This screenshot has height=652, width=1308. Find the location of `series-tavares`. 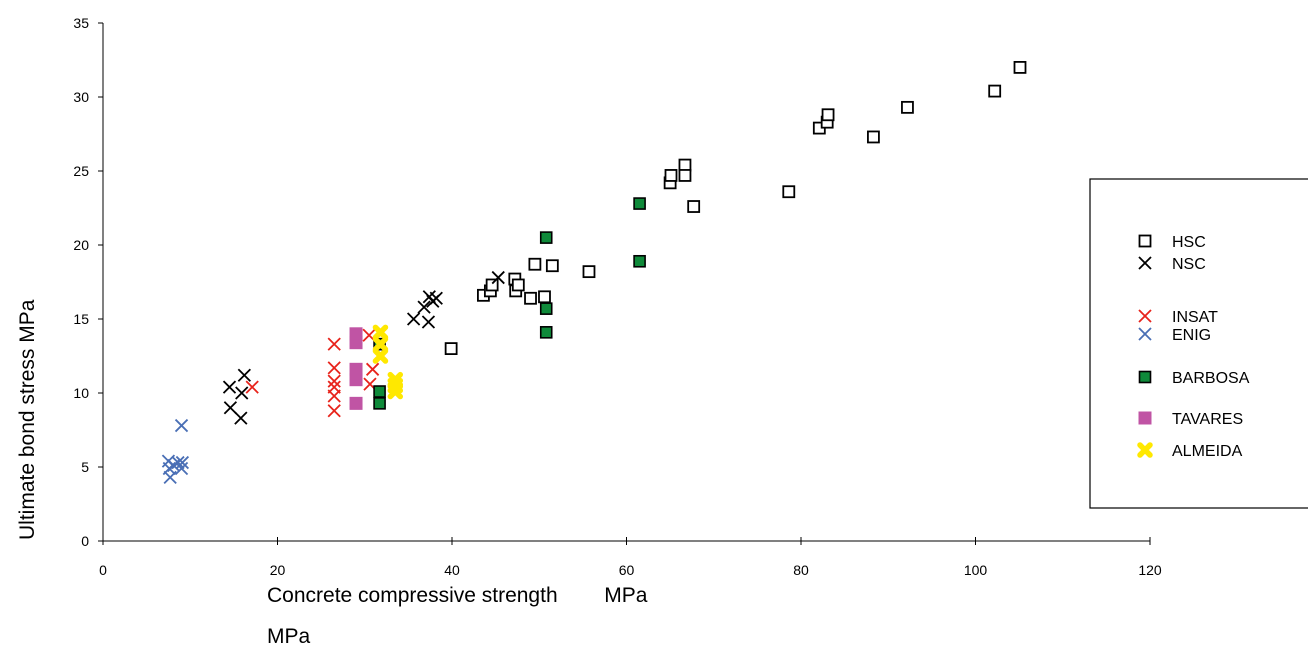

series-tavares is located at coordinates (356, 368).